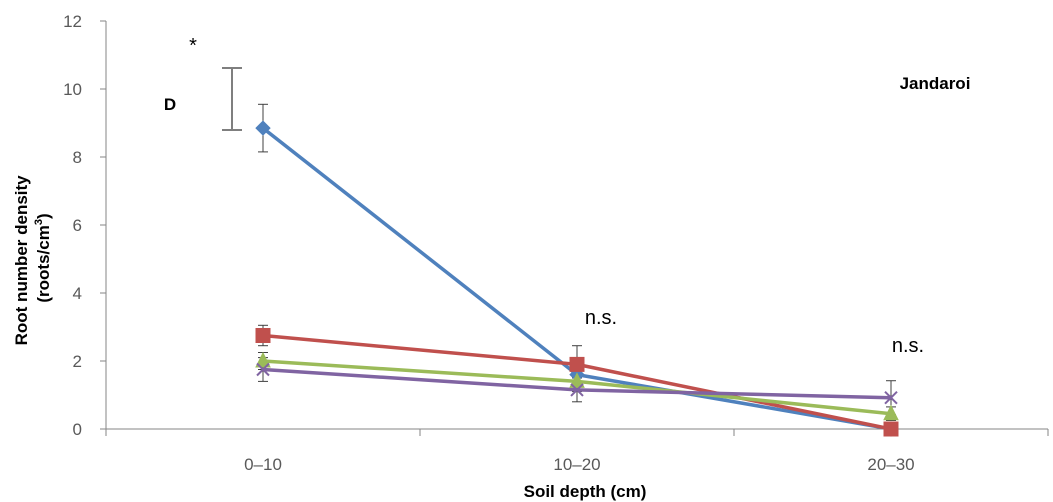 The width and height of the screenshot is (1053, 502). What do you see at coordinates (72, 89) in the screenshot?
I see `y-tick-label: 10` at bounding box center [72, 89].